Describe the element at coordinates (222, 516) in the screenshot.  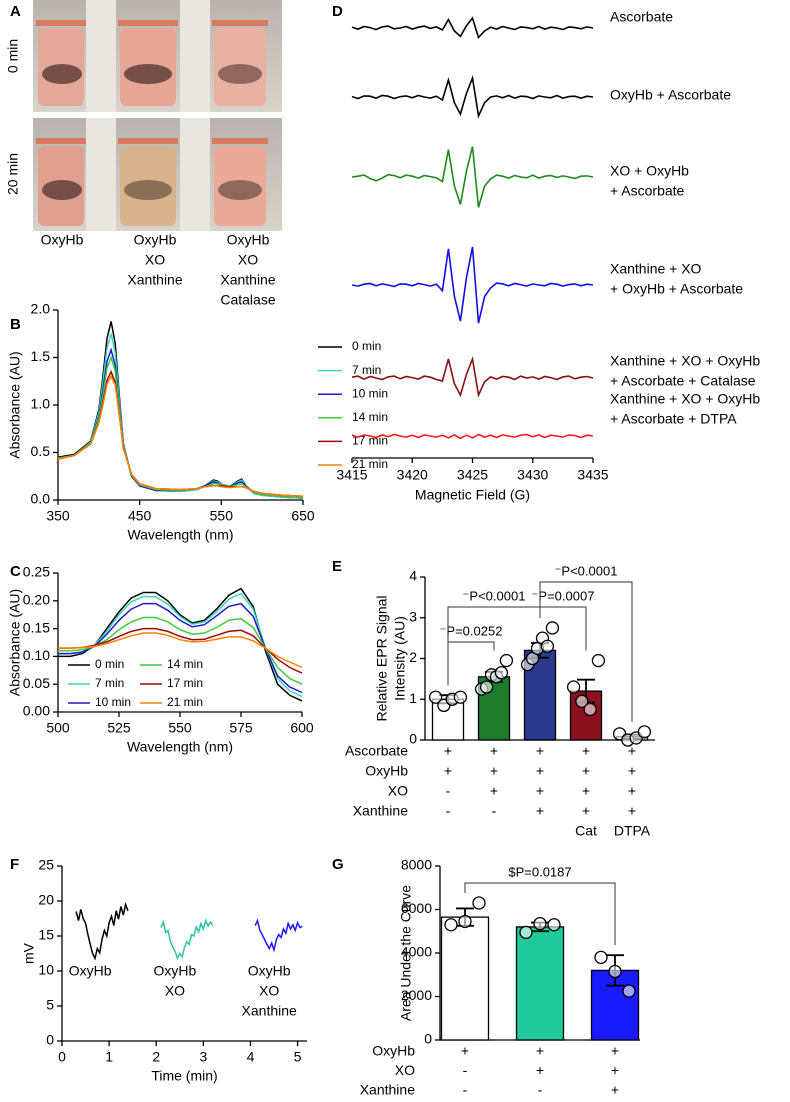
I see `x-tick-label: 550` at that location.